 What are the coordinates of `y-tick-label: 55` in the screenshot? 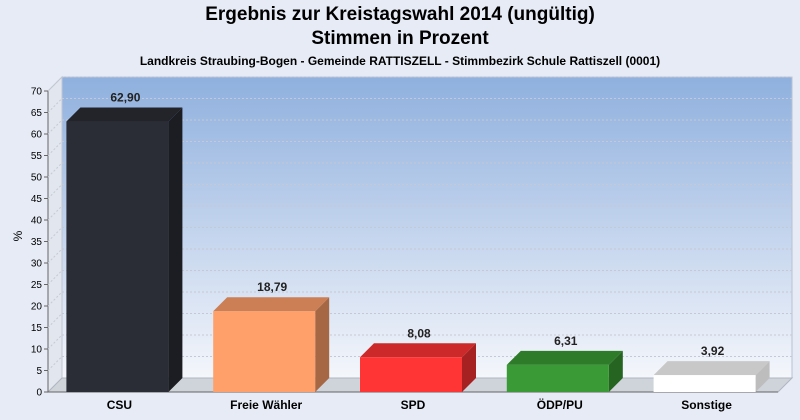 It's located at (37, 156).